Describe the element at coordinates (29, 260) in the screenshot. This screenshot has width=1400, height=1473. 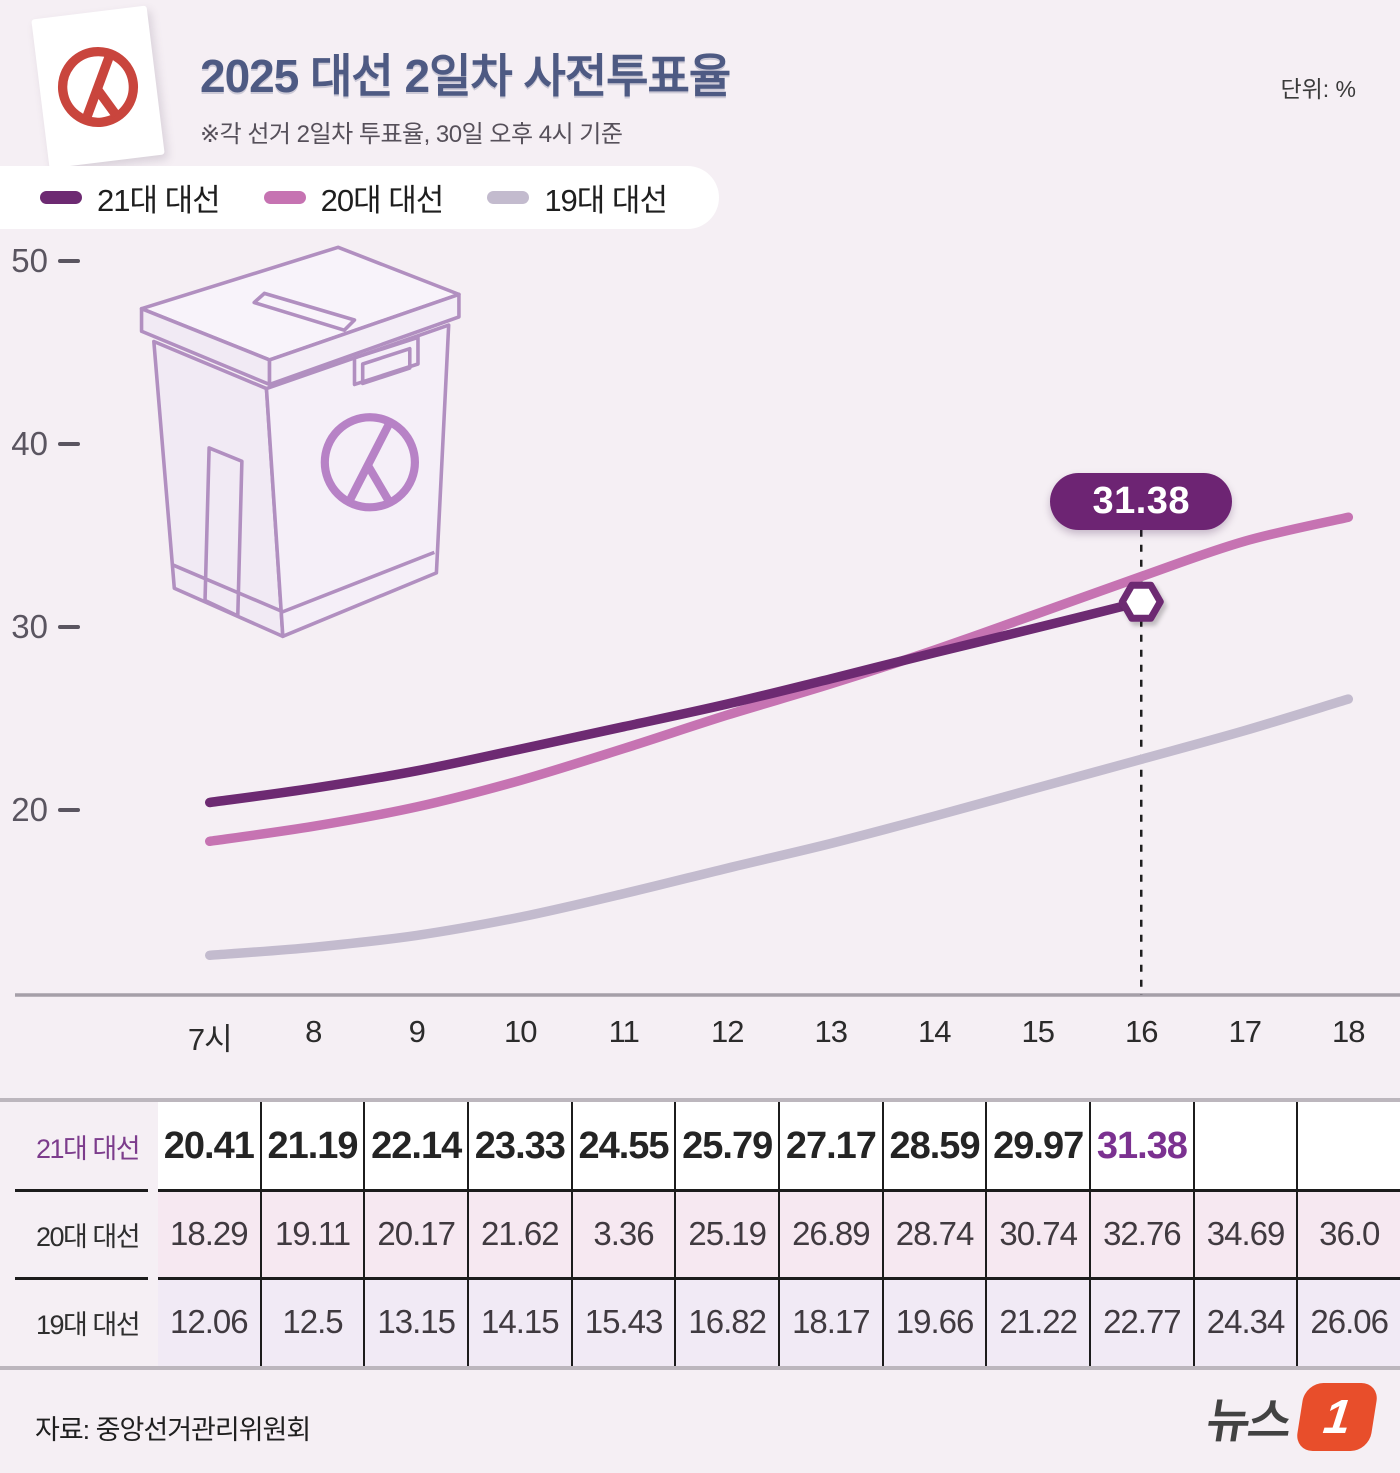
I see `svg-text: 50` at that location.